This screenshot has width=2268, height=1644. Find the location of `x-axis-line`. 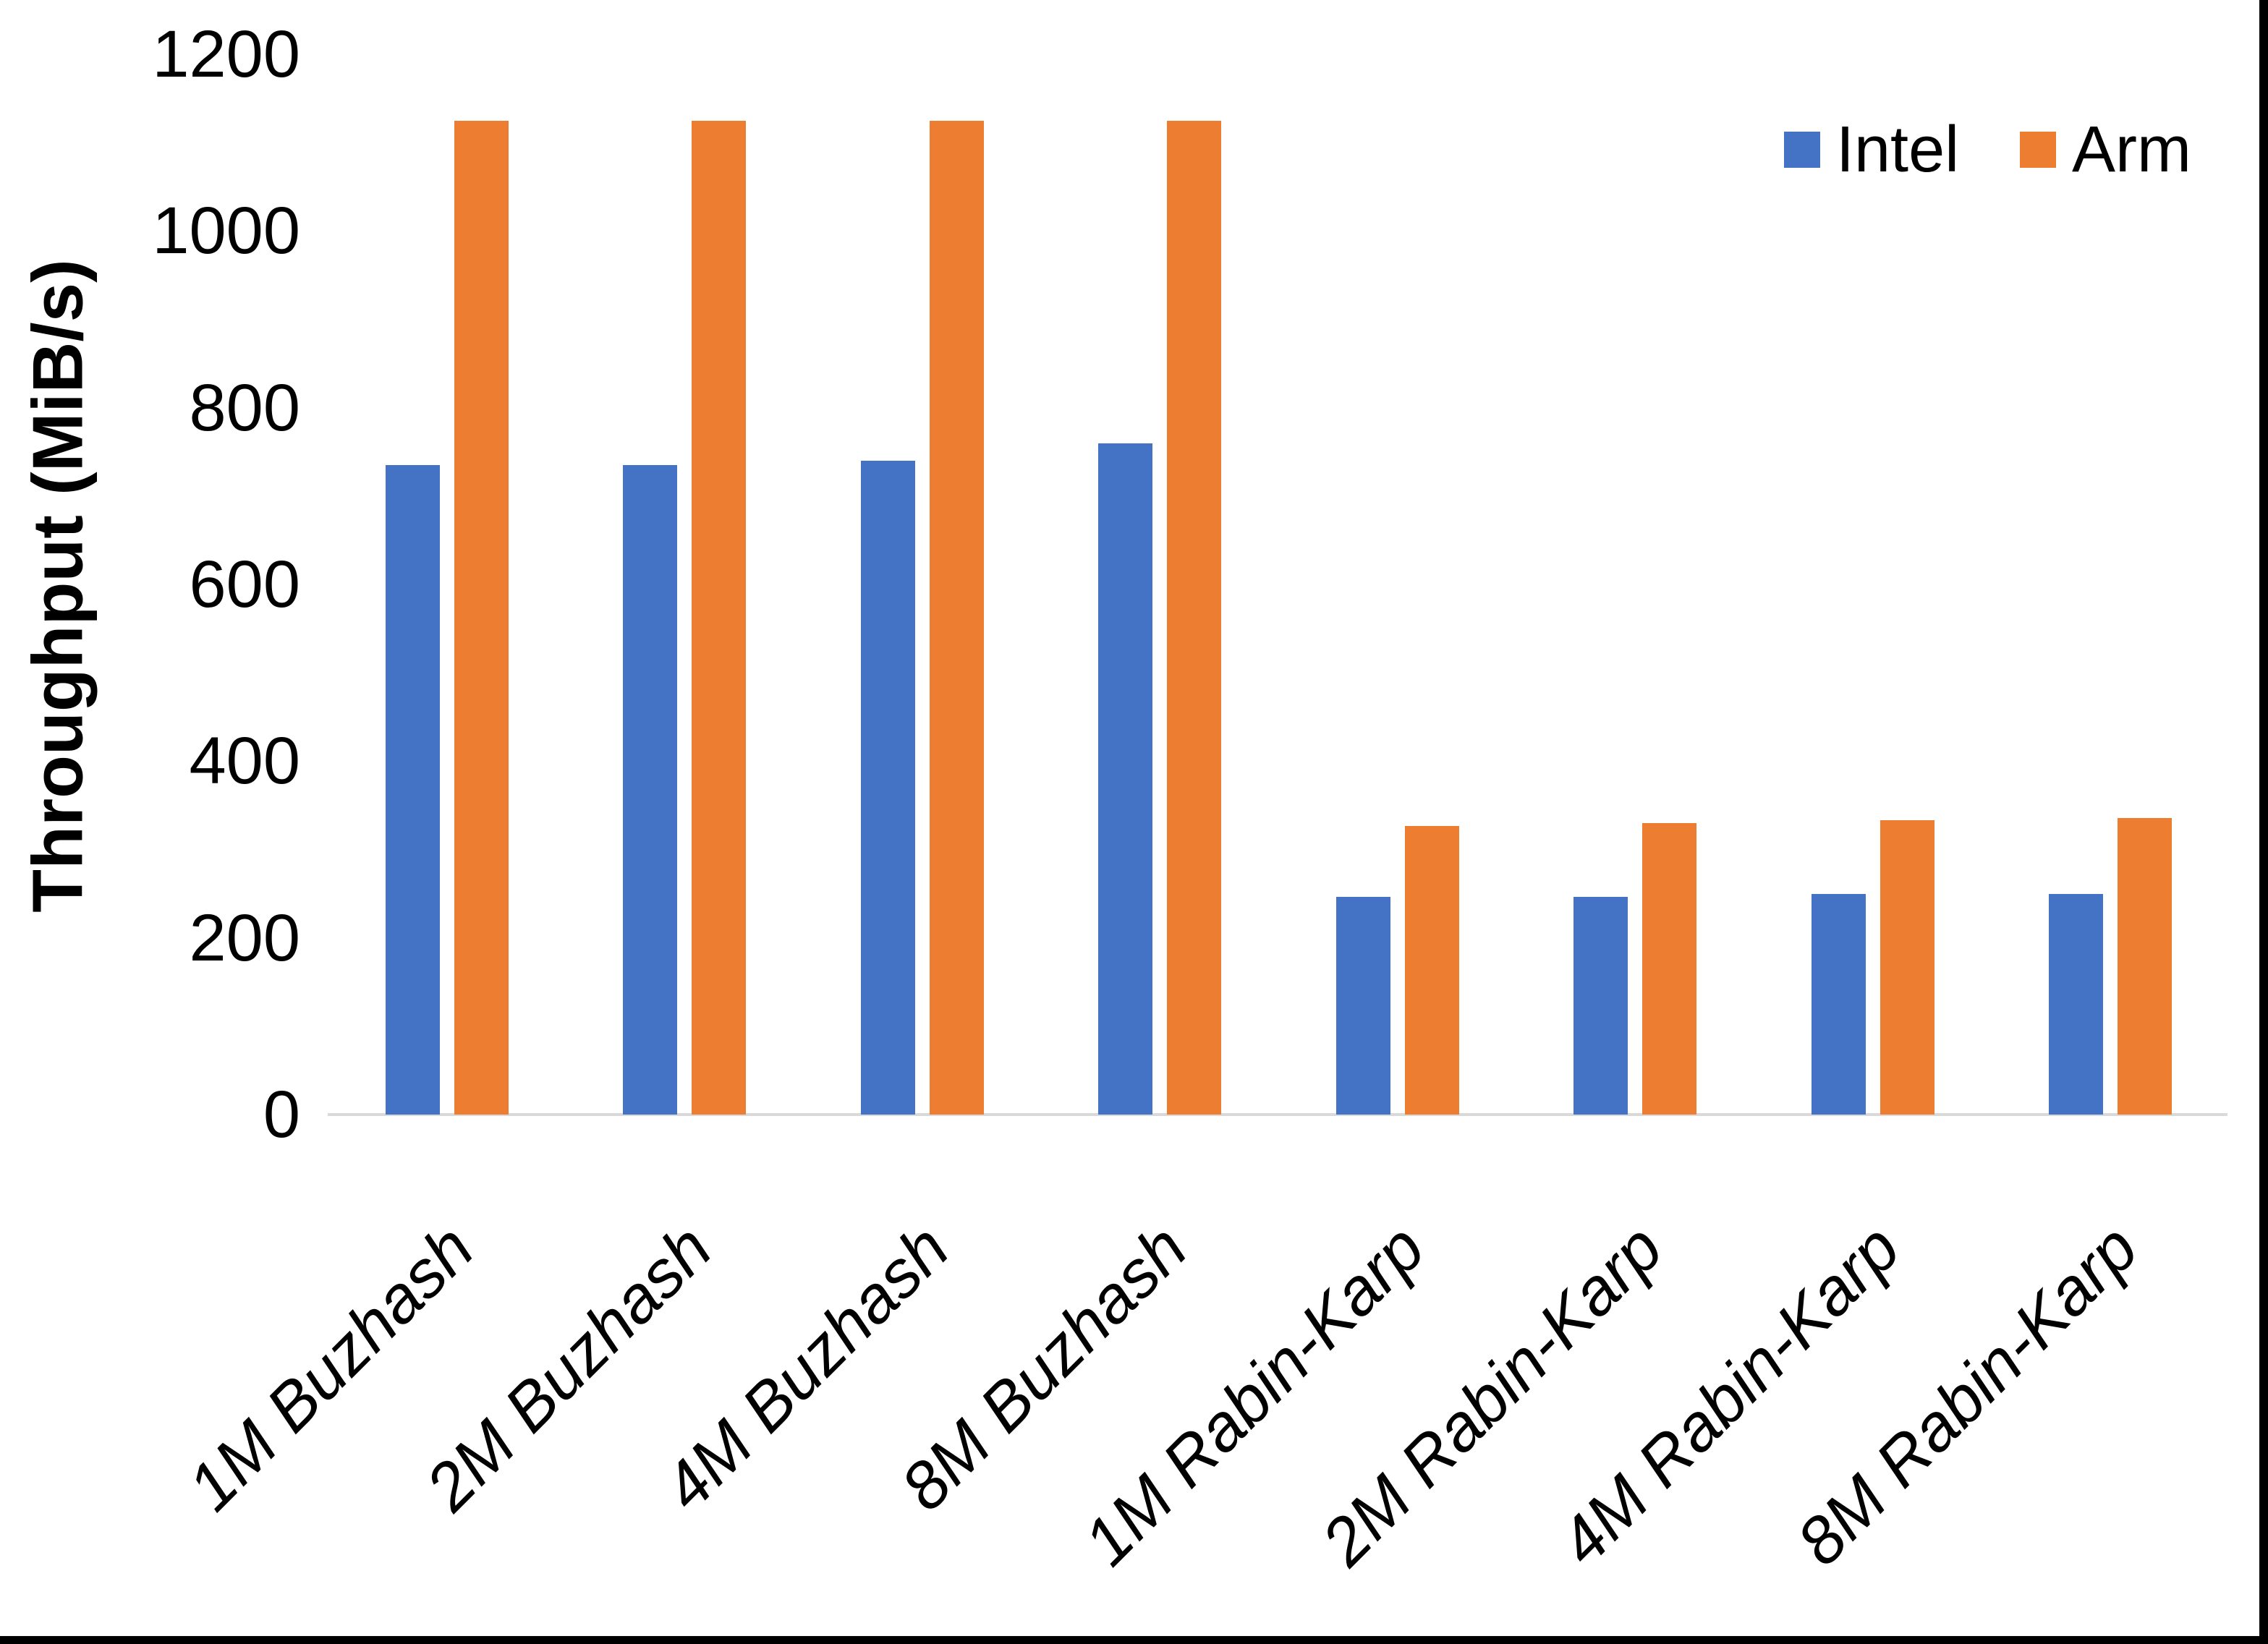

x-axis-line is located at coordinates (1277, 1114).